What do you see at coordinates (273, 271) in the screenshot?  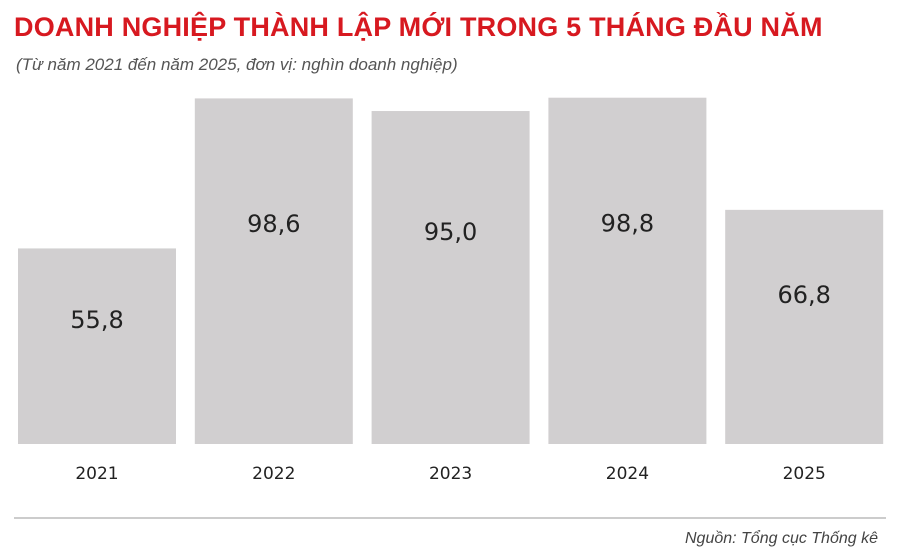 I see `bar-2022` at bounding box center [273, 271].